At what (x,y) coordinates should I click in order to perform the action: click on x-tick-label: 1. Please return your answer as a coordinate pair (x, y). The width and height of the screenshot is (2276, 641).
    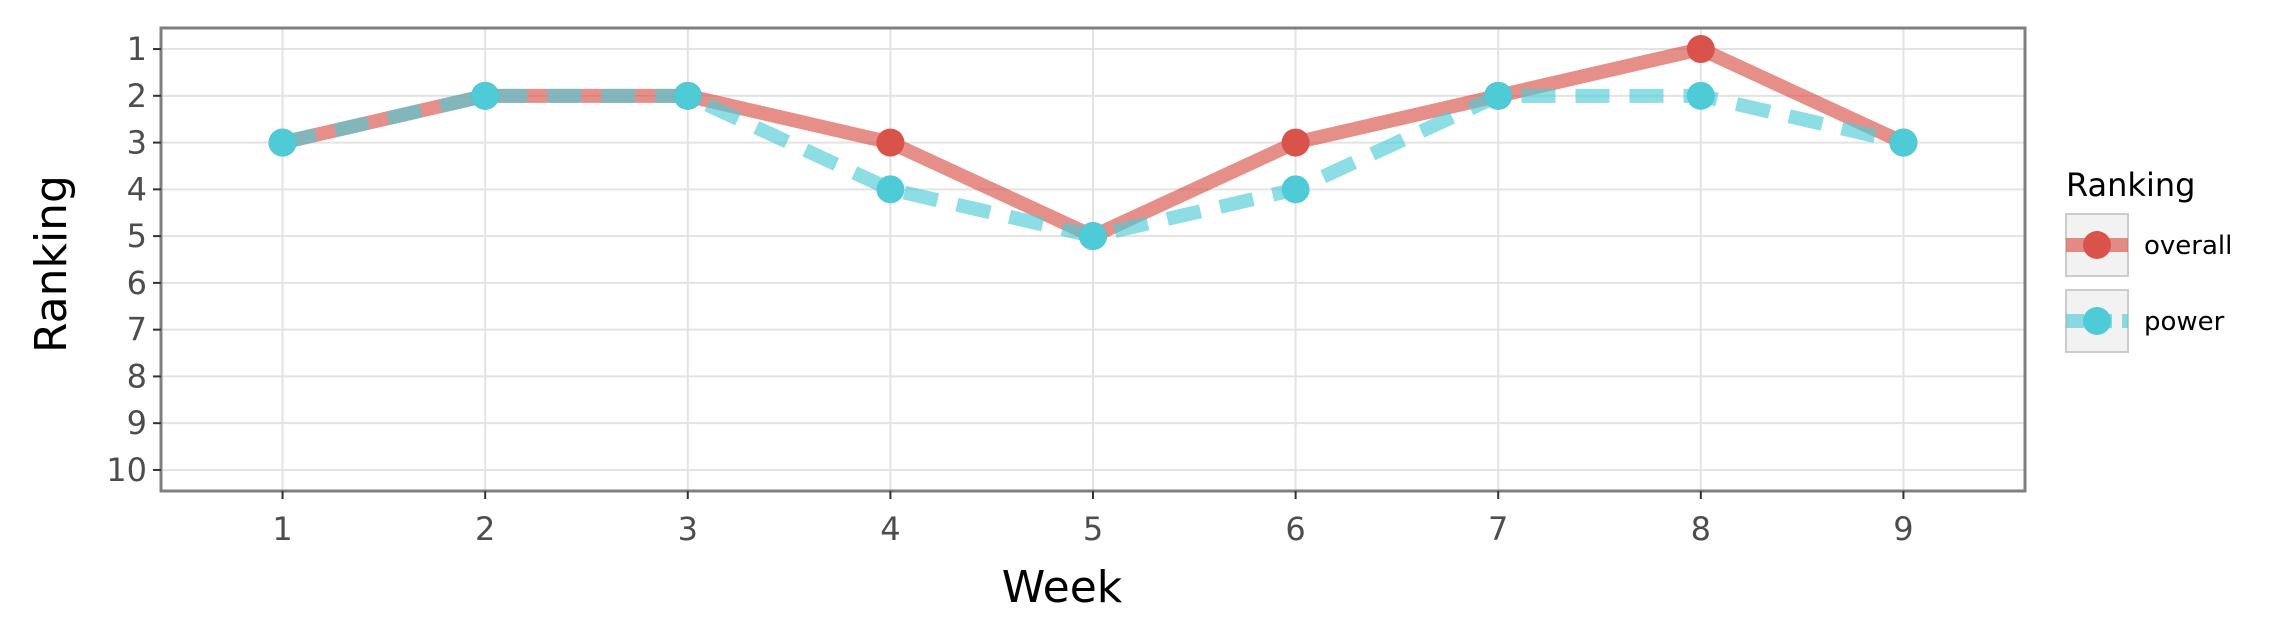
    Looking at the image, I should click on (282, 529).